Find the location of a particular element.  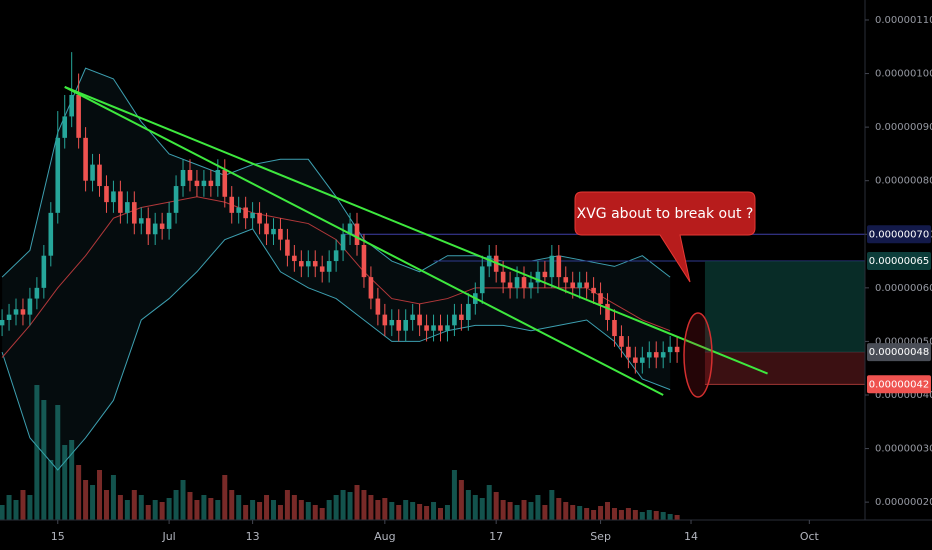

y-tick-label: 0.00000020 is located at coordinates (903, 502).